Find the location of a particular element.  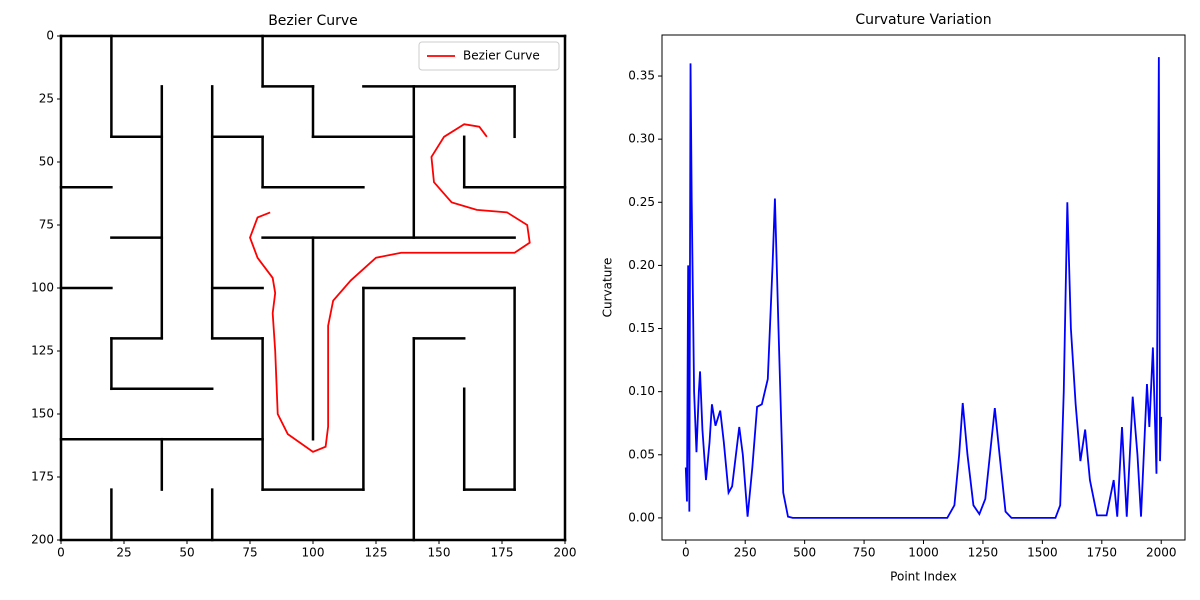

y-tick-label: 0.05 is located at coordinates (641, 454).